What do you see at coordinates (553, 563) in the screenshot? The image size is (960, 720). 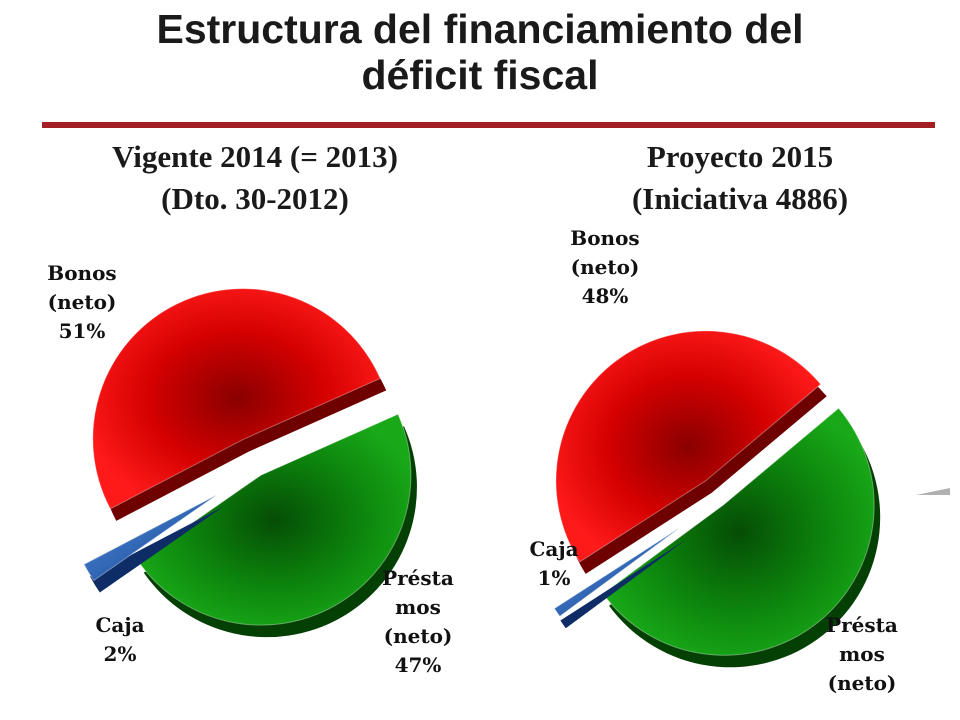 I see `pie-label-caja: Caja 1%` at bounding box center [553, 563].